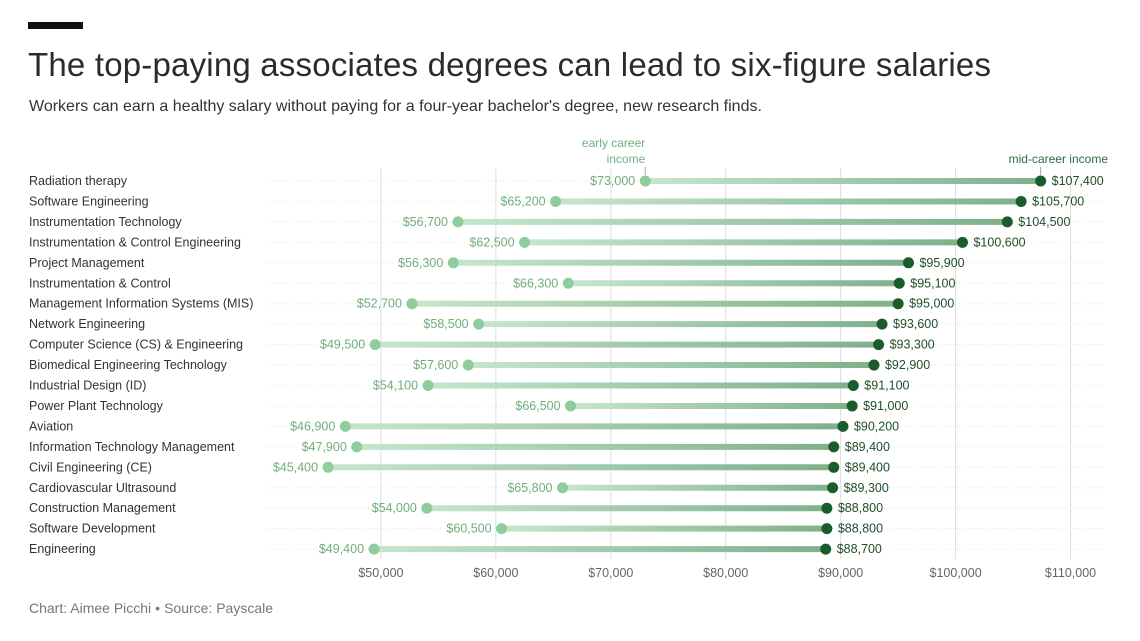 The image size is (1140, 641). What do you see at coordinates (860, 529) in the screenshot?
I see `mid-career-label: $88,800` at bounding box center [860, 529].